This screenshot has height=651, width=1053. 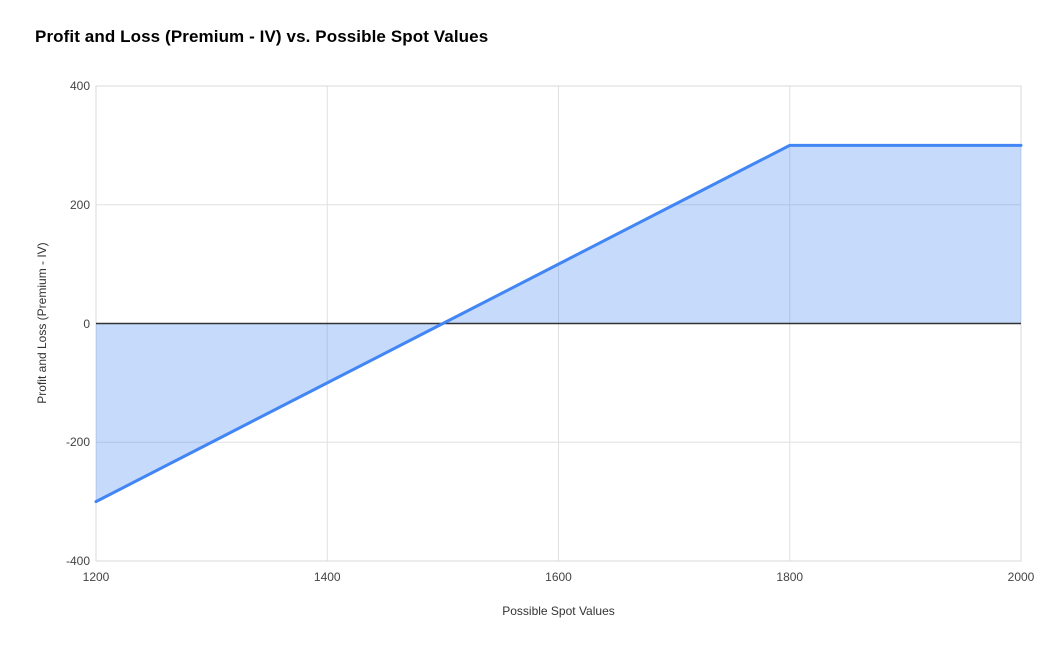 I want to click on x-axis-tick-label: 1800, so click(x=790, y=577).